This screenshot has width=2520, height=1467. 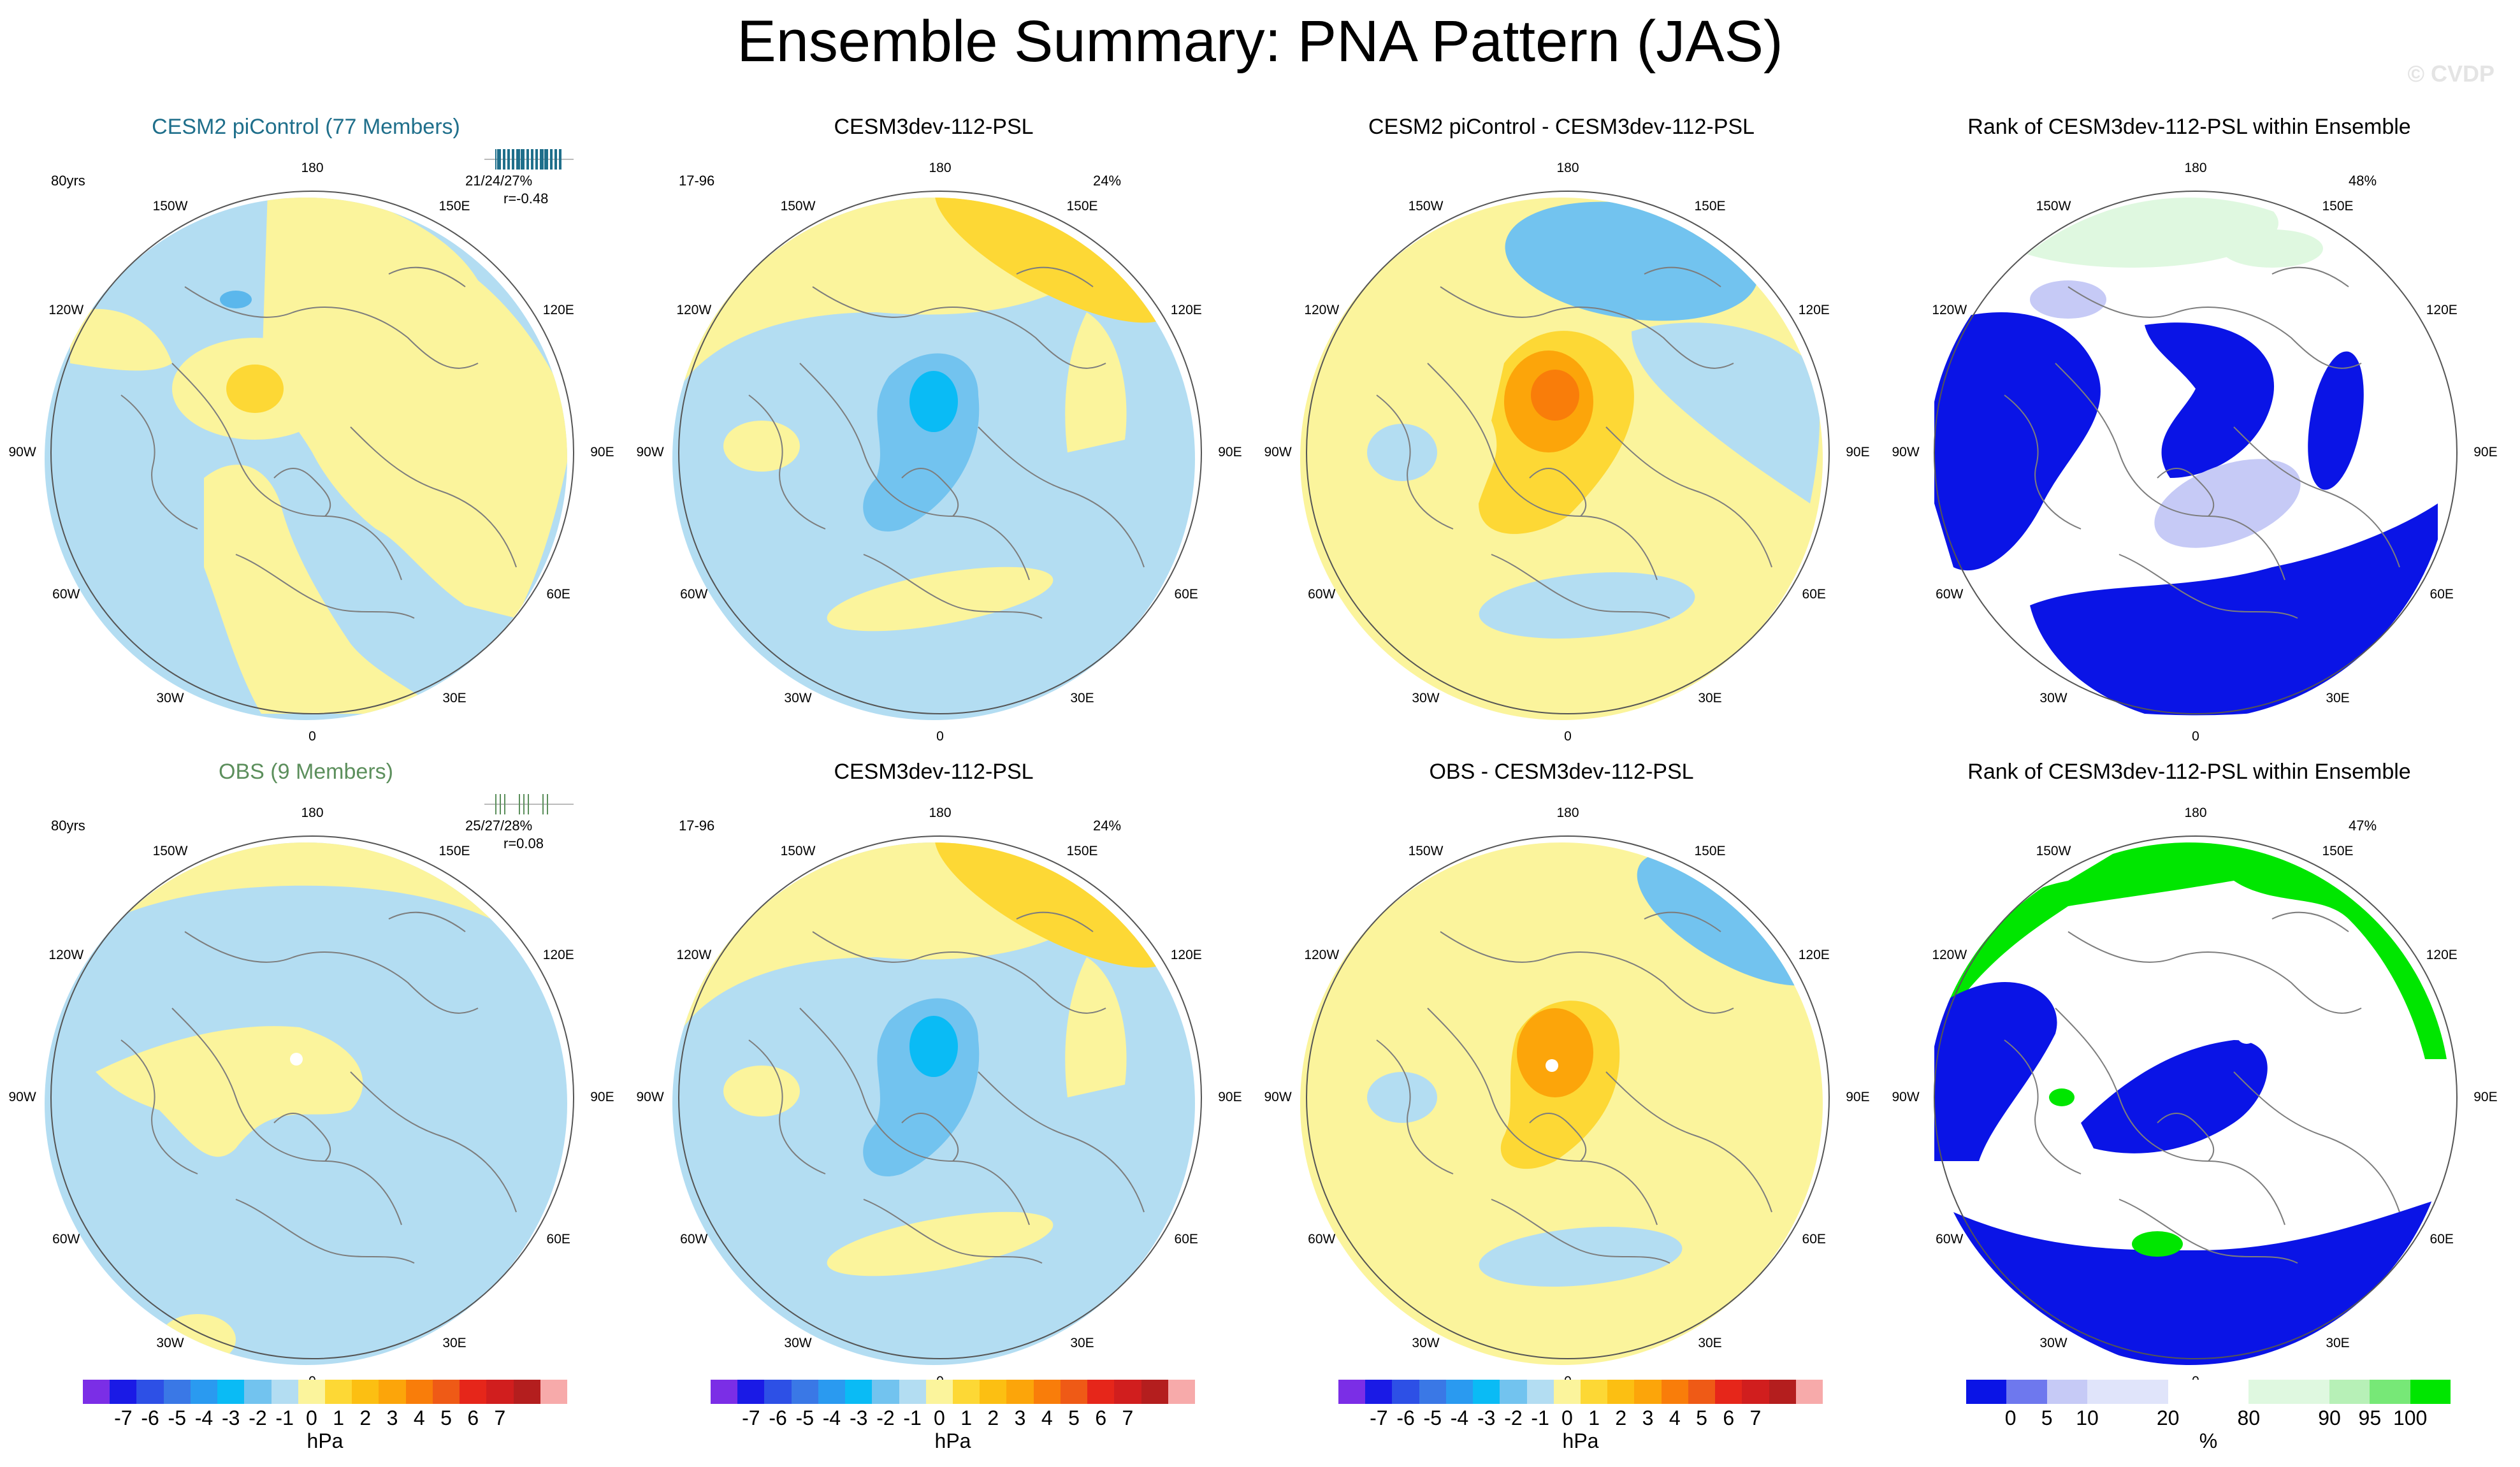 What do you see at coordinates (1621, 1418) in the screenshot?
I see `colorbar-tick: 2` at bounding box center [1621, 1418].